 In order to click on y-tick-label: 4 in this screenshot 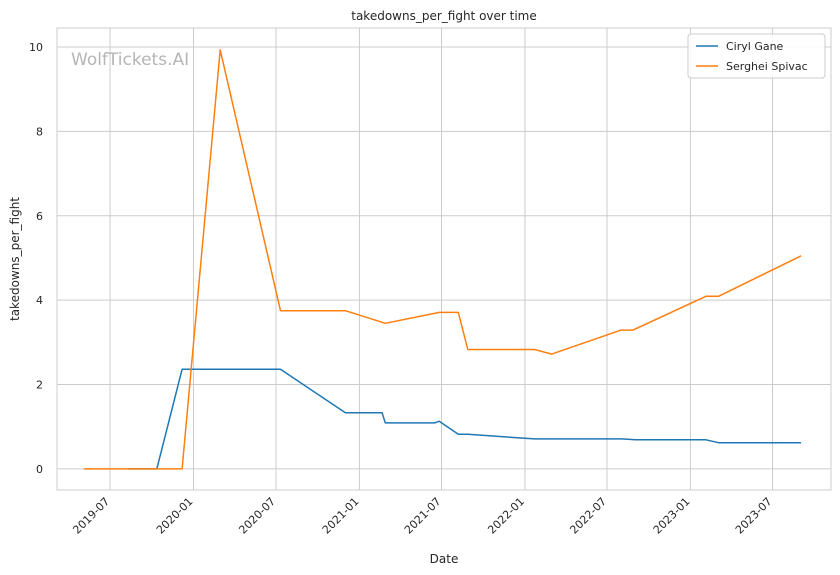, I will do `click(39, 300)`.